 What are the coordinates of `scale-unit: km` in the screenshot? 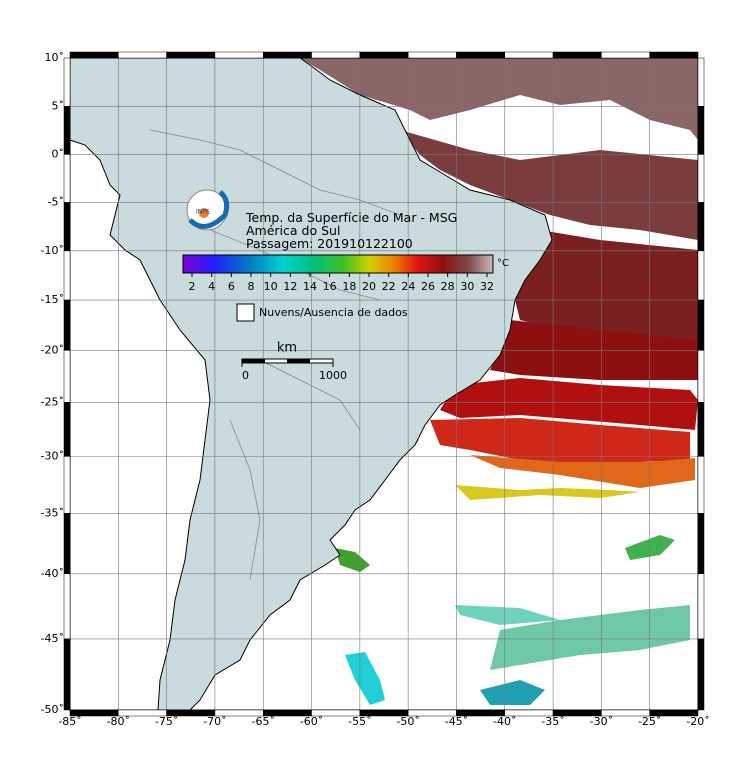 It's located at (287, 348).